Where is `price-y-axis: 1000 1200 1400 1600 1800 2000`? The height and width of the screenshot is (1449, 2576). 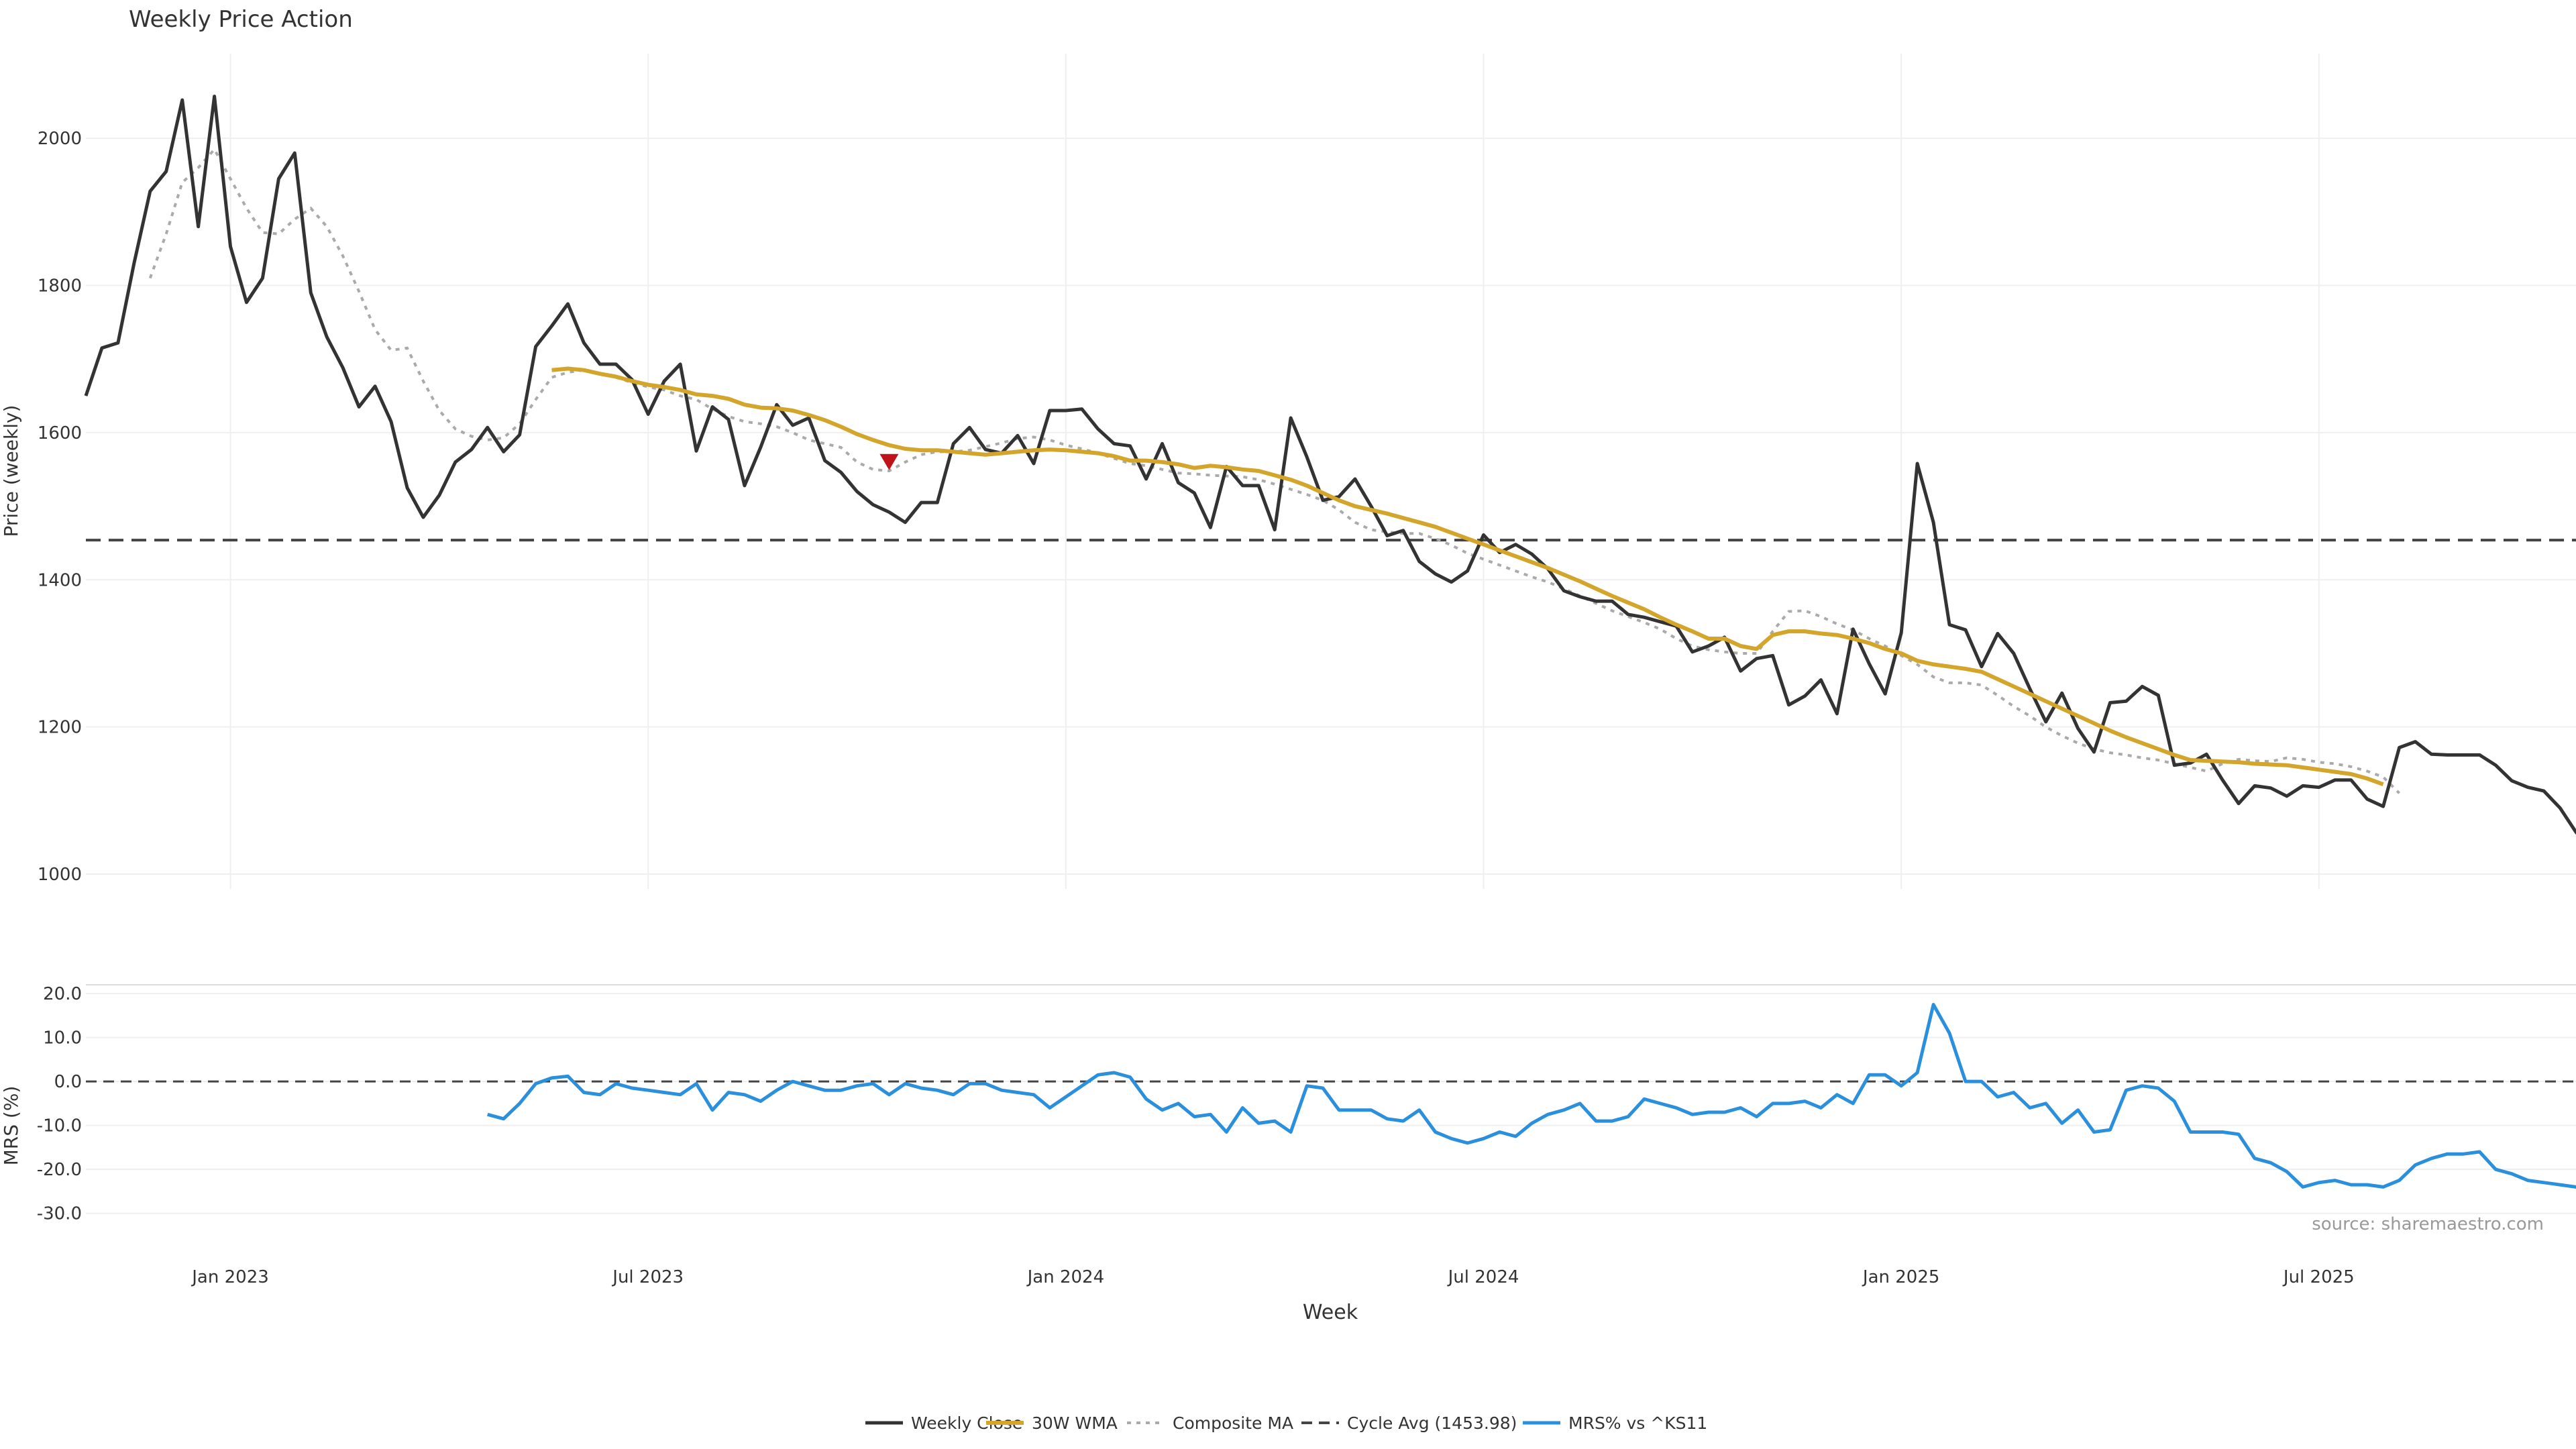 price-y-axis: 1000 1200 1400 1600 1800 2000 is located at coordinates (60, 507).